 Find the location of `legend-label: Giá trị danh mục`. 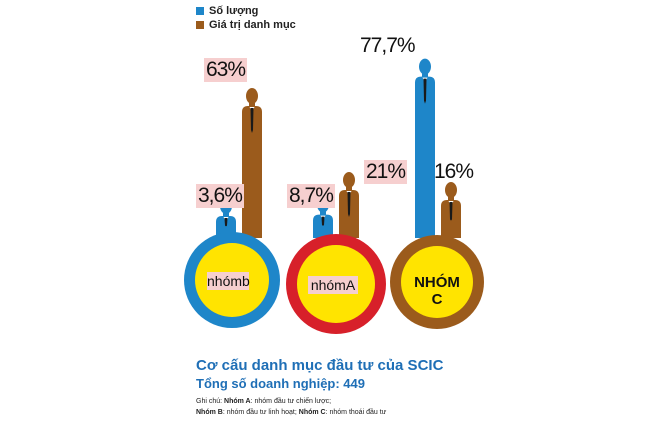

legend-label: Giá trị danh mục is located at coordinates (252, 25).